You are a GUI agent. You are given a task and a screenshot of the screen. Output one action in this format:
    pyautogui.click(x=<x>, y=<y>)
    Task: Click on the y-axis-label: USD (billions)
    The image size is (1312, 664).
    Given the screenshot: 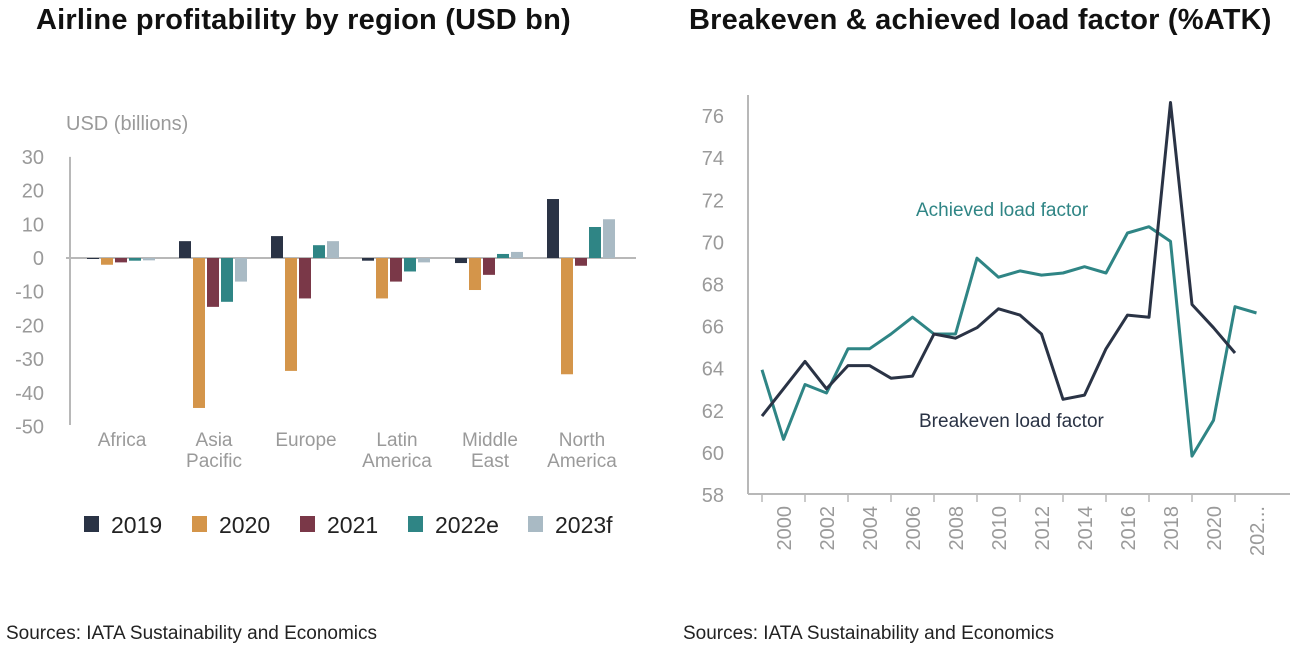 What is the action you would take?
    pyautogui.click(x=127, y=124)
    